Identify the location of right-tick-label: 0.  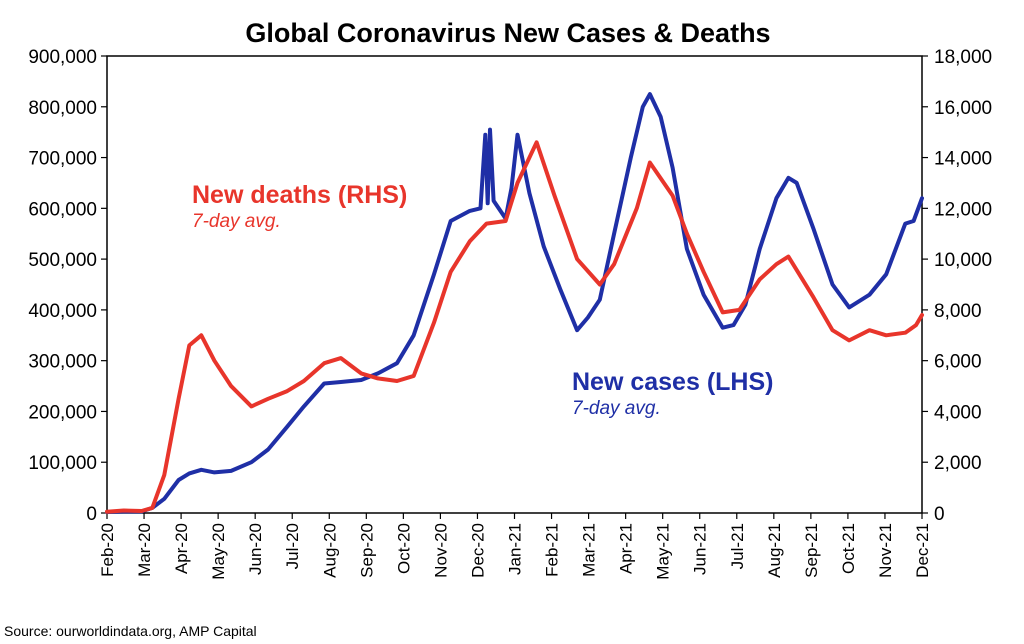
(939, 514).